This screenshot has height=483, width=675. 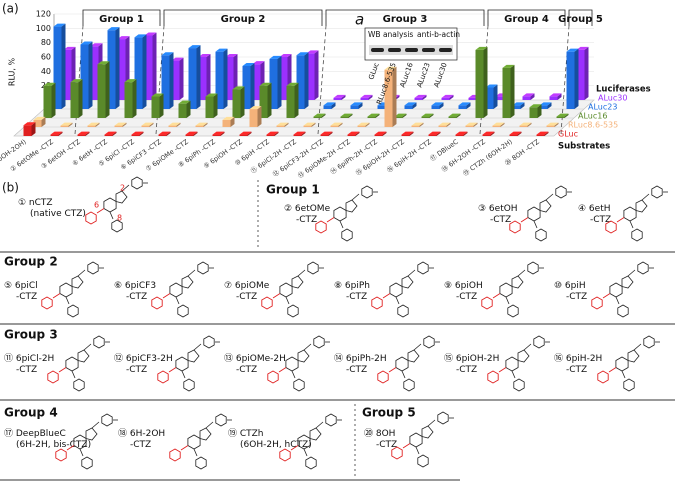 What do you see at coordinates (394, 50) in the screenshot?
I see `blot-band` at bounding box center [394, 50].